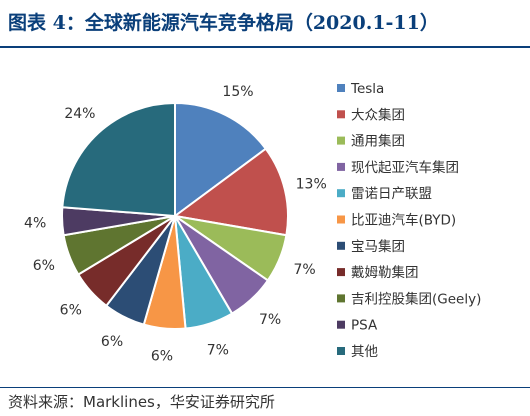  Describe the element at coordinates (364, 326) in the screenshot. I see `legend-label: PSA` at that location.